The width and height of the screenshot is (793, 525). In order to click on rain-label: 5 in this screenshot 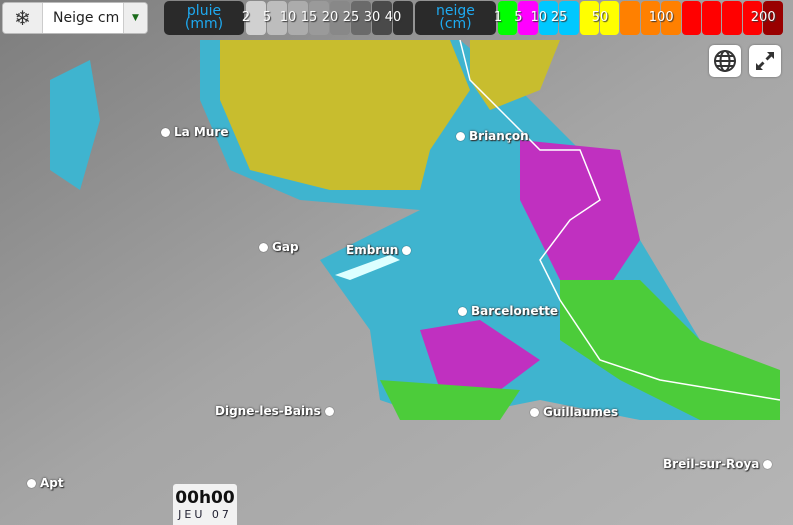, I will do `click(267, 17)`.